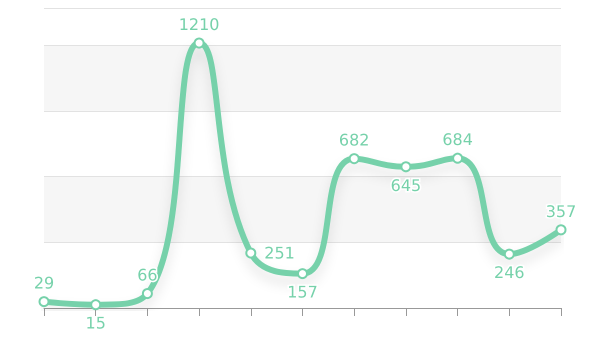 The image size is (600, 340). Describe the element at coordinates (509, 272) in the screenshot. I see `data-label: 246` at that location.